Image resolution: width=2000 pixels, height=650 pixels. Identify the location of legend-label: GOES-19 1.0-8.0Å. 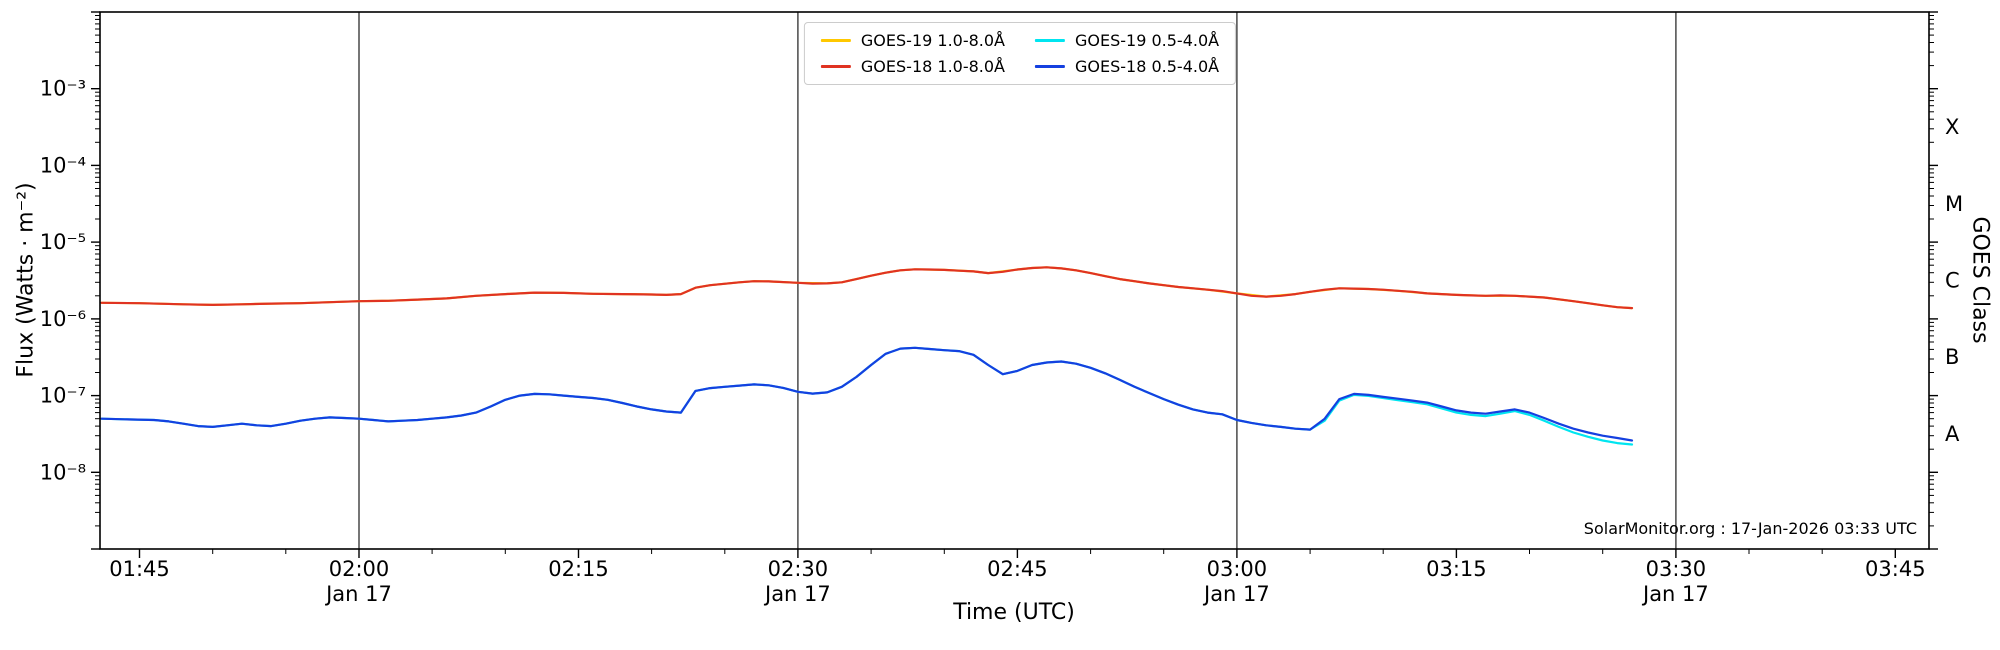
(932, 40).